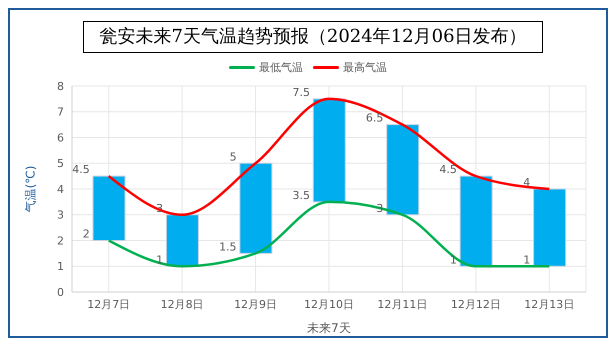  I want to click on data-label: 1, so click(526, 259).